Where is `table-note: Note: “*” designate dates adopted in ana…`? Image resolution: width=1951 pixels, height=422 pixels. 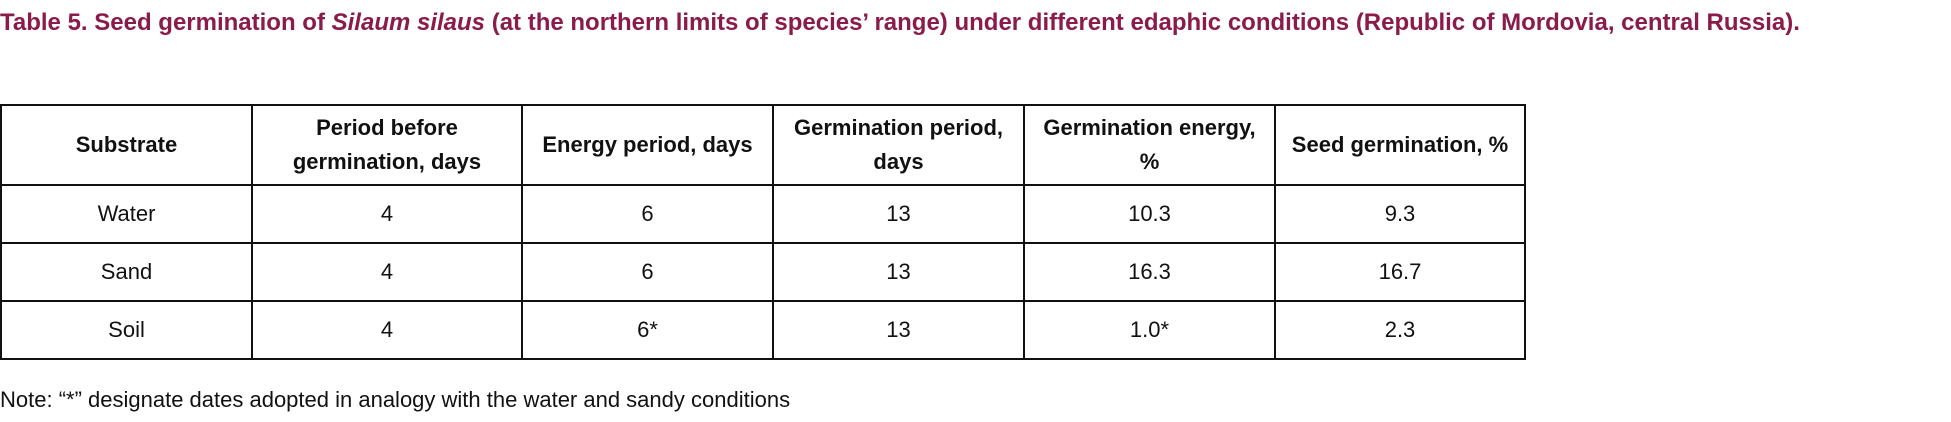
table-note: Note: “*” designate dates adopted in ana… is located at coordinates (395, 399).